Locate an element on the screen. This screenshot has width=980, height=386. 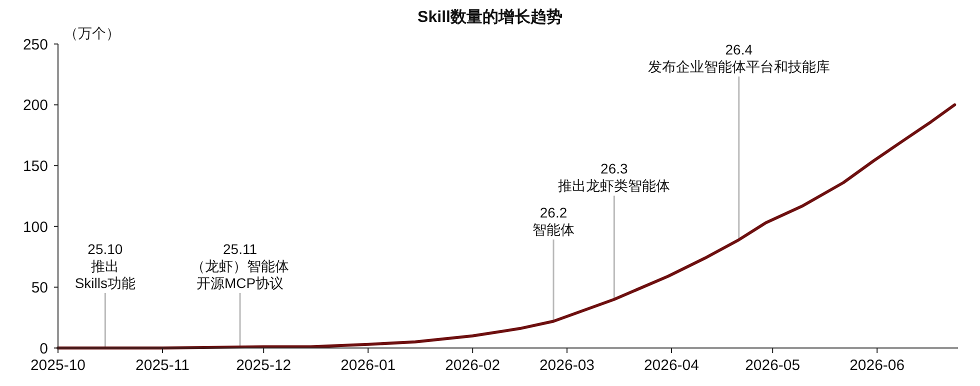
y-tick-label: 150 is located at coordinates (35, 166).